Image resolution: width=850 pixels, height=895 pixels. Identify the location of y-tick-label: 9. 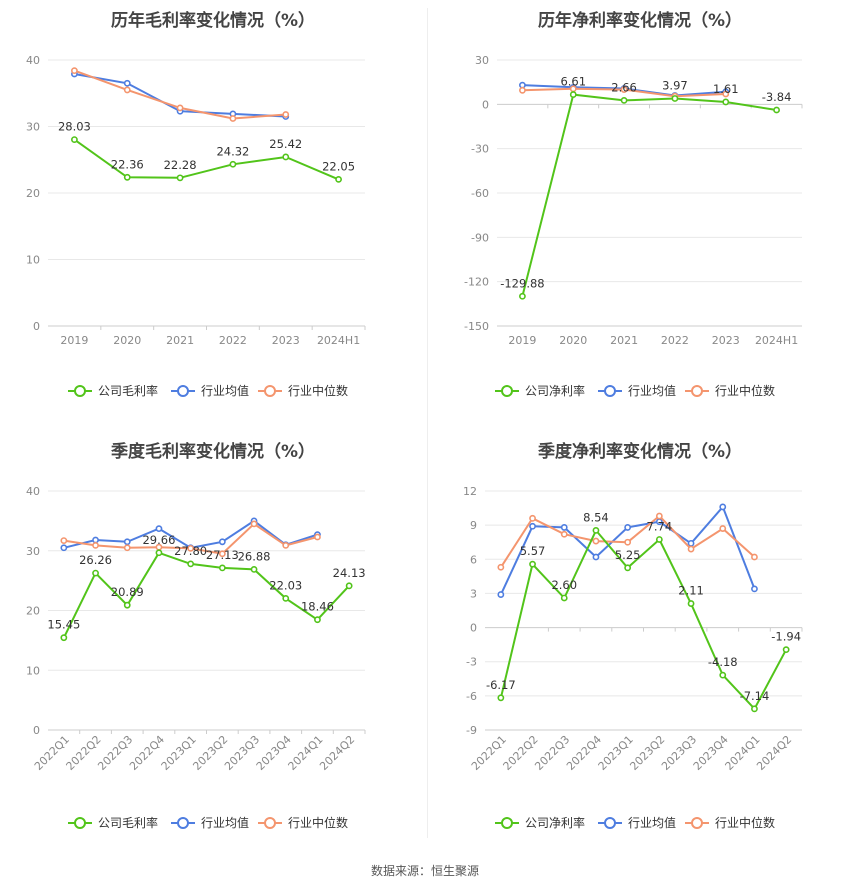
(473, 525).